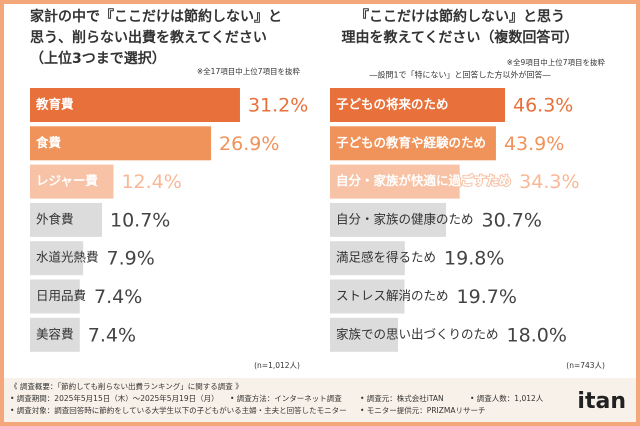  What do you see at coordinates (126, 386) in the screenshot?
I see `footer-heading: 《 調査概要：「節約しても削らない出費ランキング」に関する調査 》` at bounding box center [126, 386].